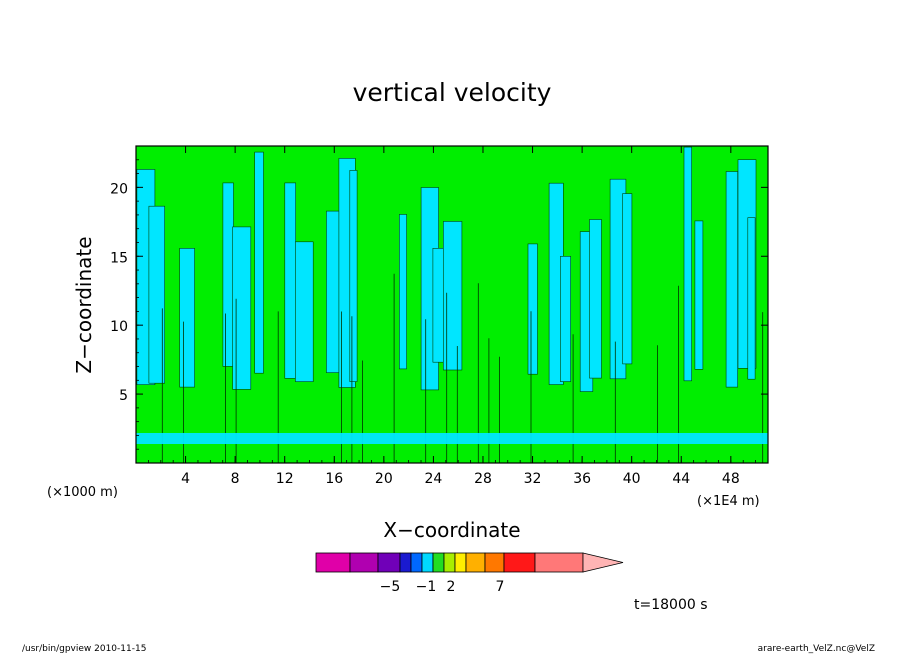 Image resolution: width=904 pixels, height=658 pixels. Describe the element at coordinates (632, 479) in the screenshot. I see `x-tick-label: 40` at that location.